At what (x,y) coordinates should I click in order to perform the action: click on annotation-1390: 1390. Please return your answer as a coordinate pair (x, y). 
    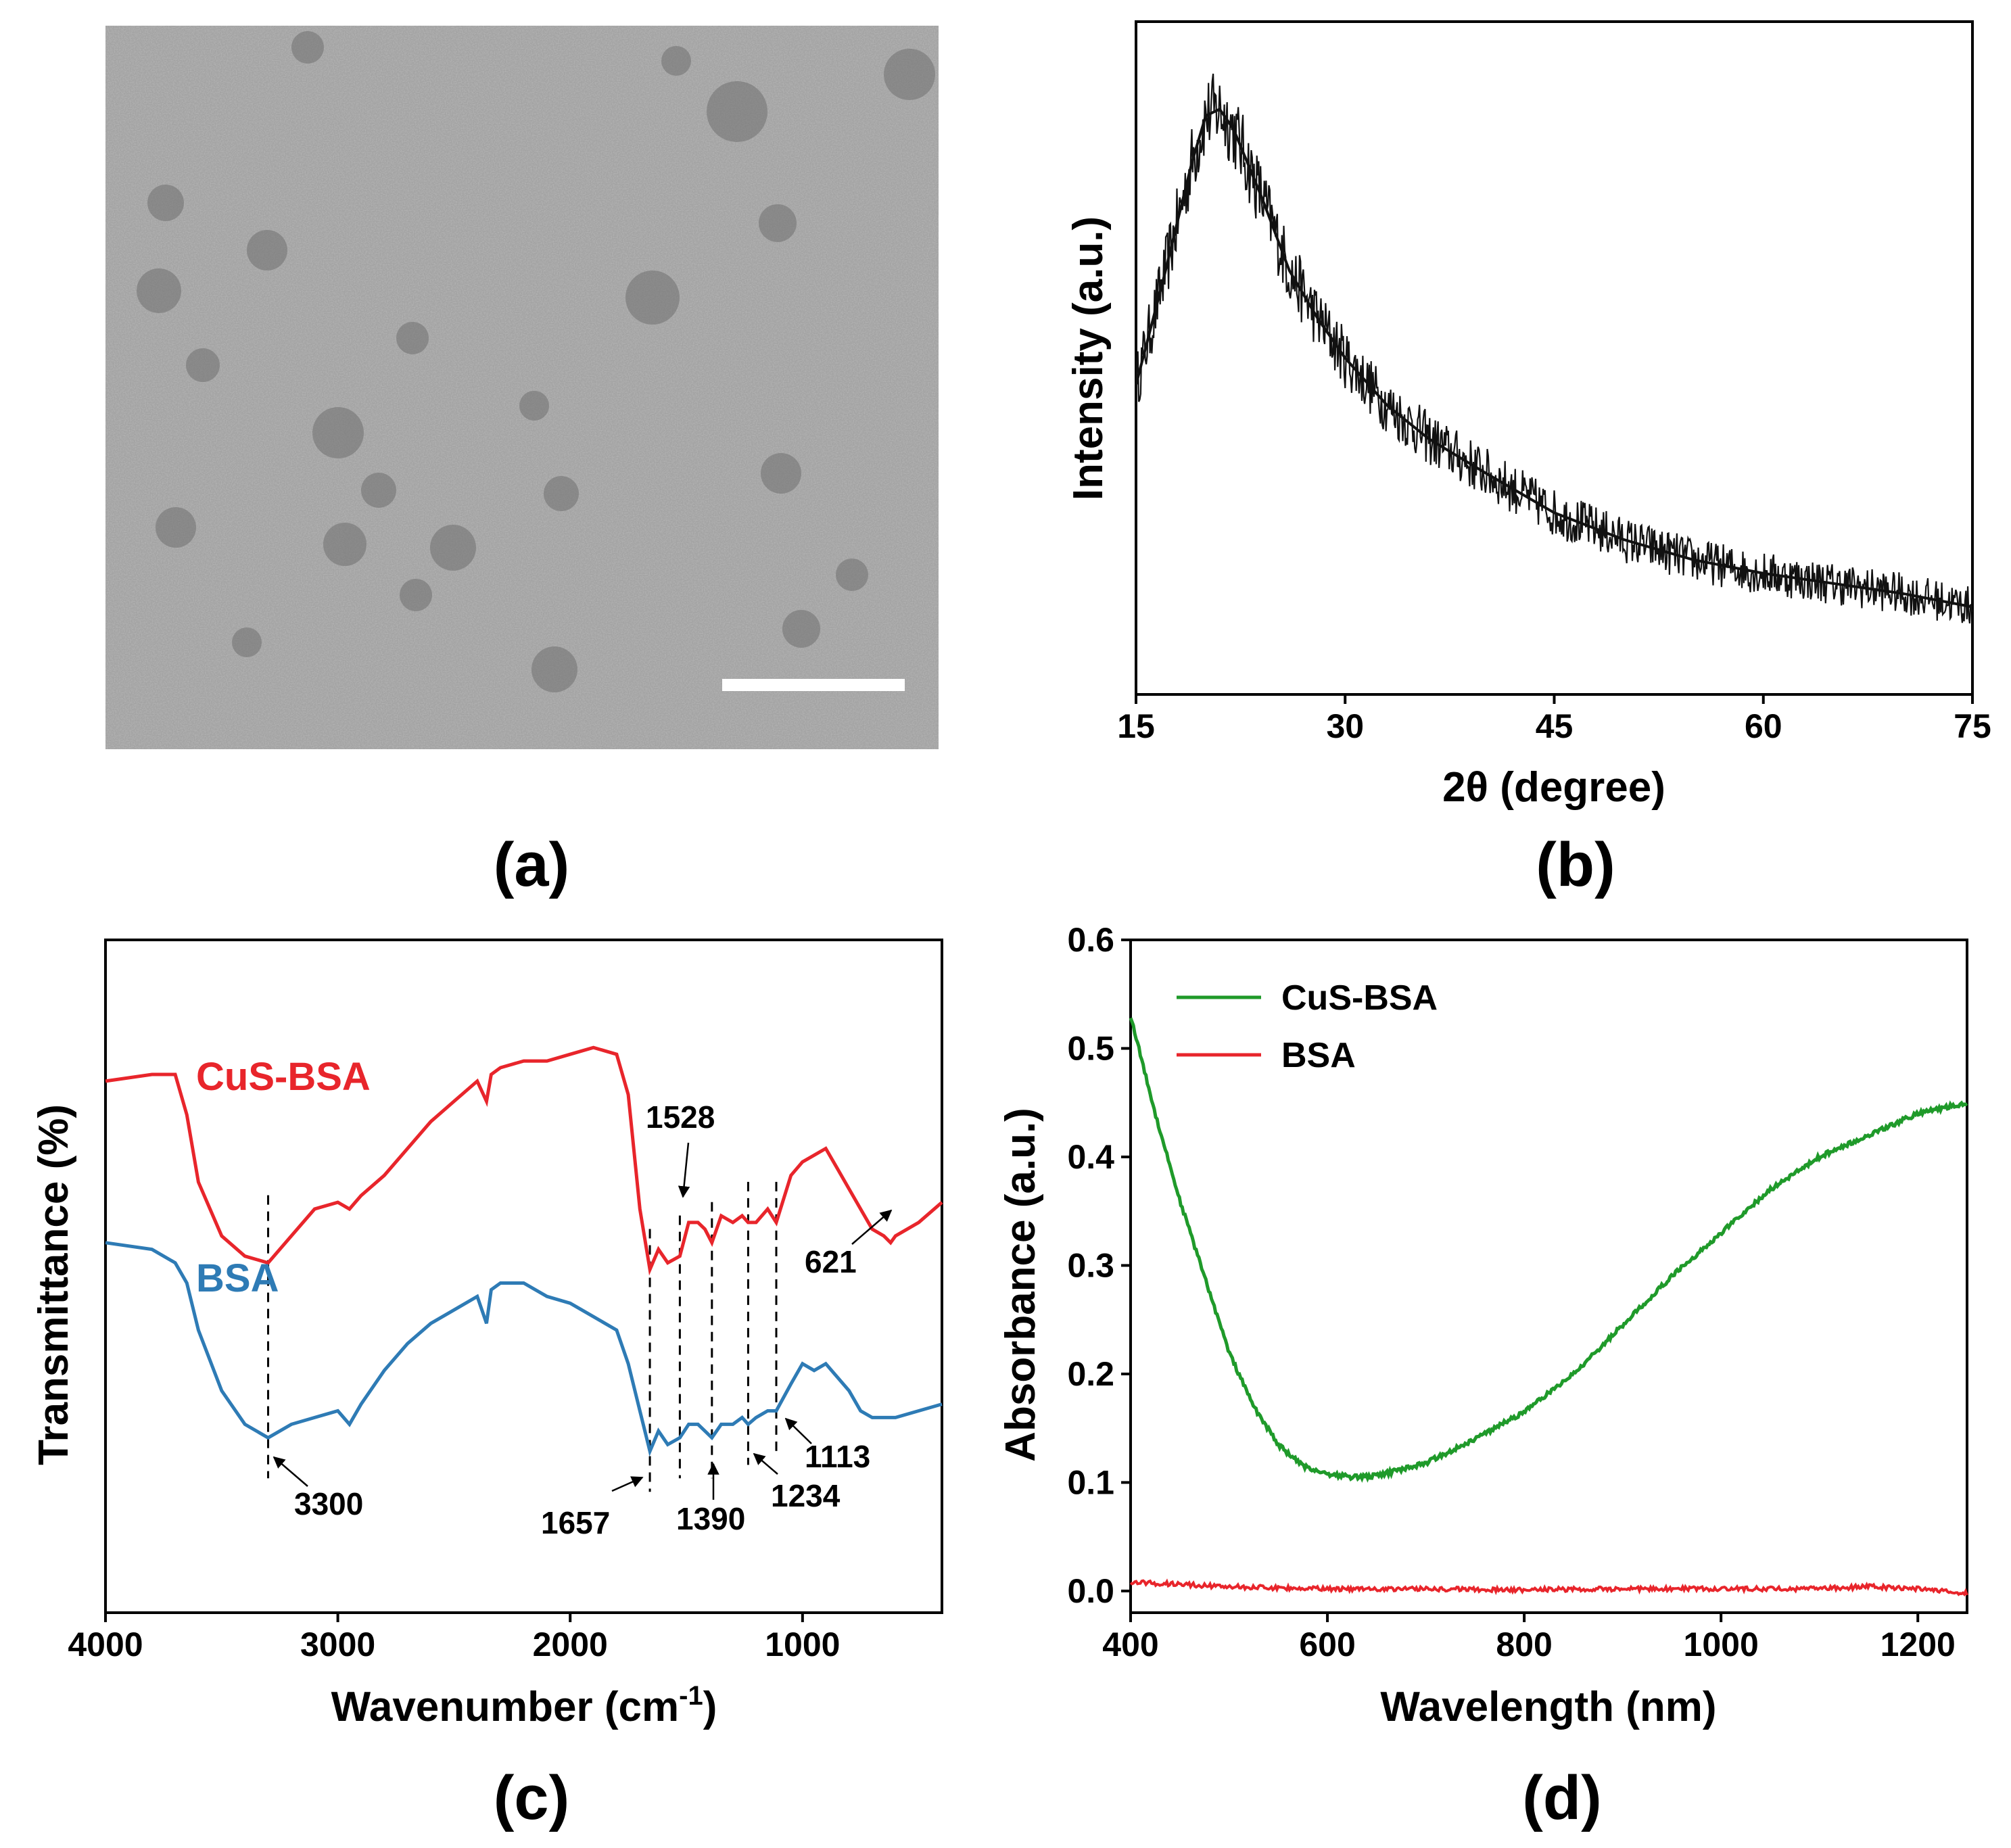
    Looking at the image, I should click on (710, 1518).